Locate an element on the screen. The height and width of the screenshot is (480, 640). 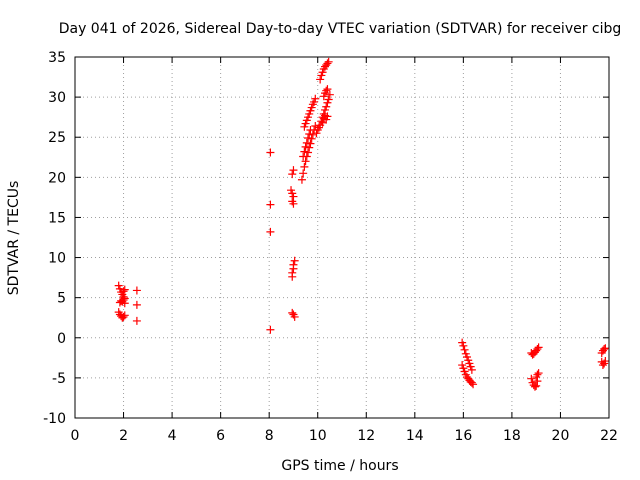
x-tick-label: 18 is located at coordinates (512, 436).